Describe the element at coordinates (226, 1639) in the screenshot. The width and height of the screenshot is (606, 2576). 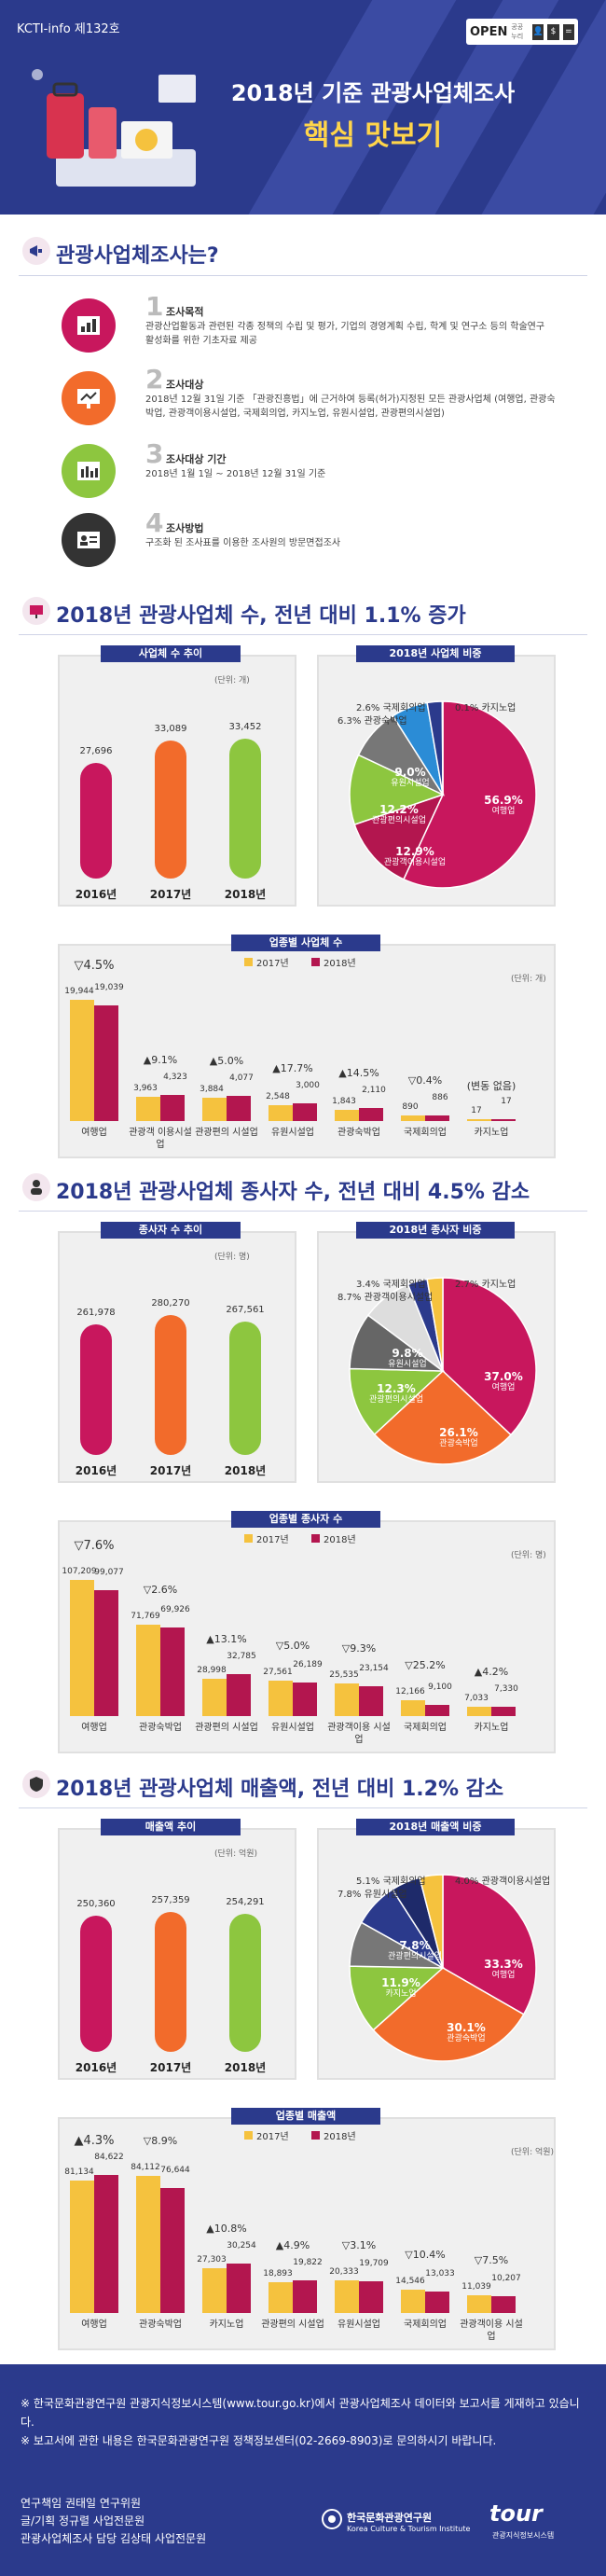
I see `change-label: ▲13.1%` at that location.